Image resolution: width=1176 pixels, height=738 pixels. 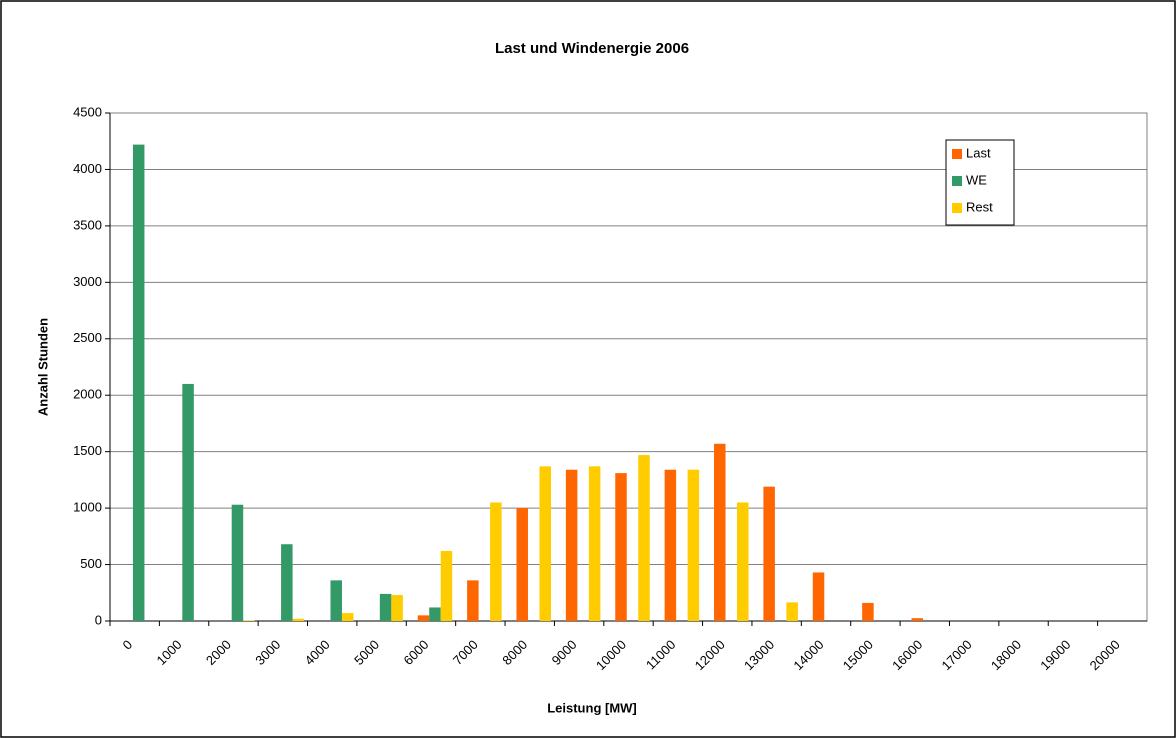 I want to click on y-tick-label: 2500, so click(x=87, y=337).